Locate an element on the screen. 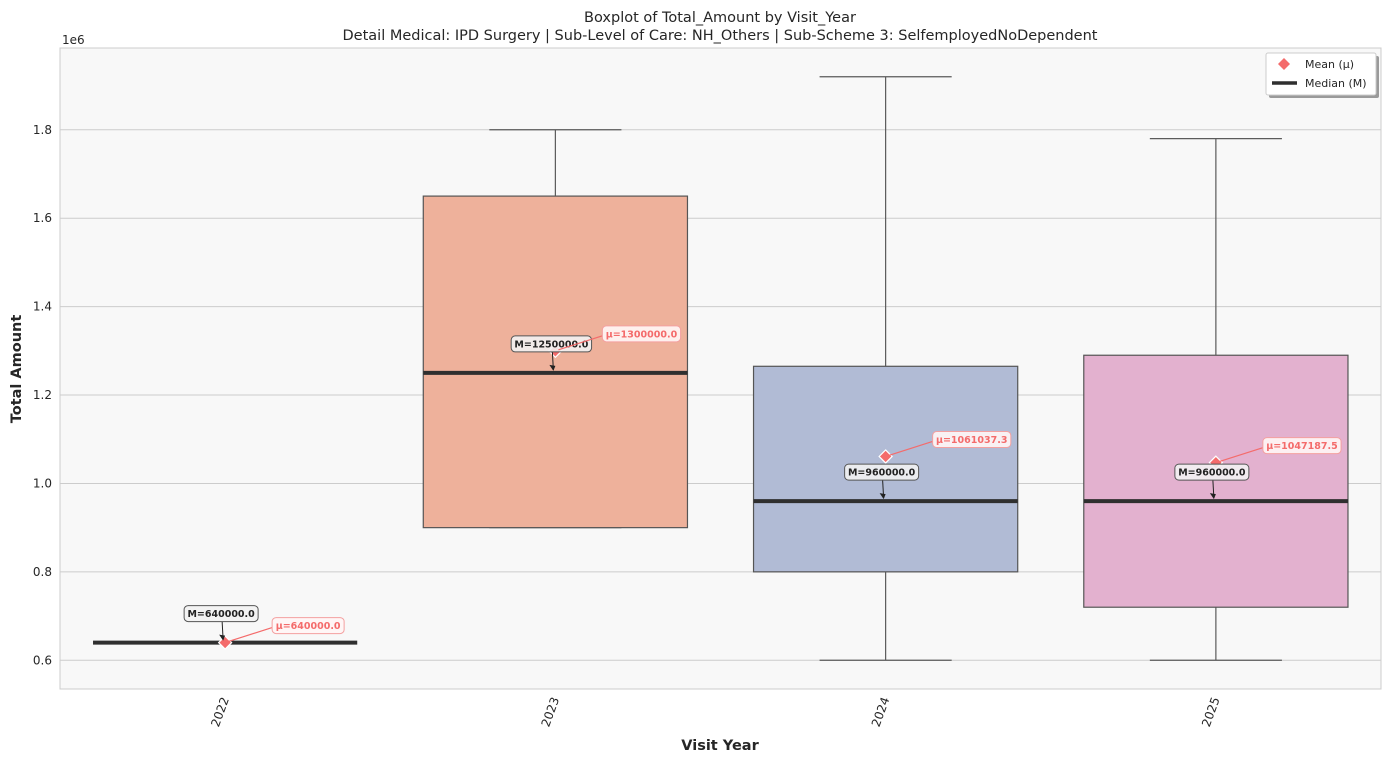  y-tick-label: 1.2 is located at coordinates (42, 395).